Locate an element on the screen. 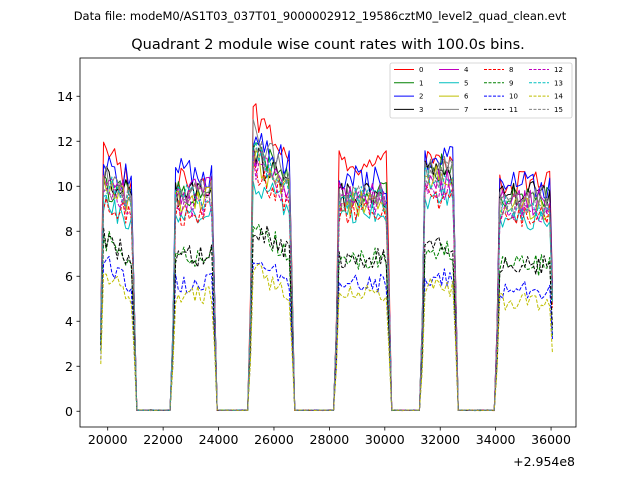 The width and height of the screenshot is (640, 480). legend-label-12: 12 is located at coordinates (558, 70).